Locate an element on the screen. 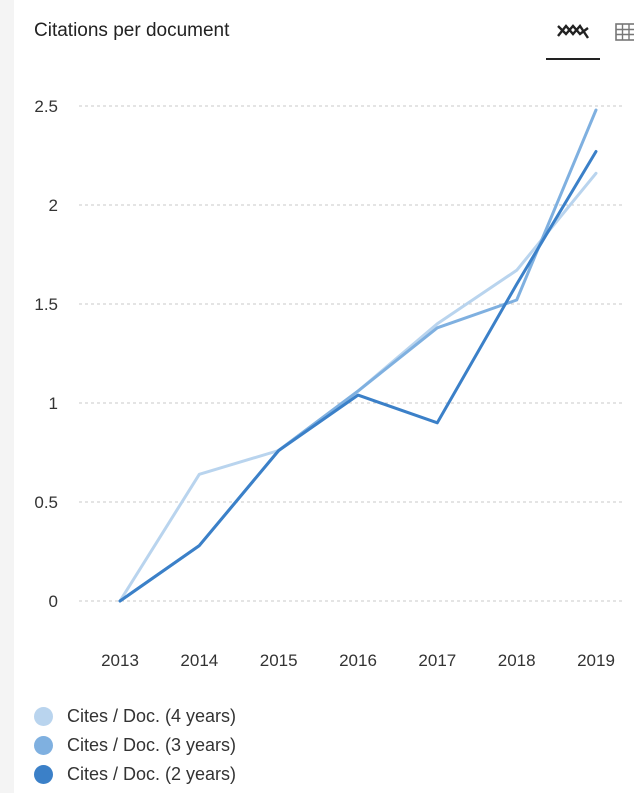  legend-item-4-years: Cites / Doc. (4 years) is located at coordinates (135, 716).